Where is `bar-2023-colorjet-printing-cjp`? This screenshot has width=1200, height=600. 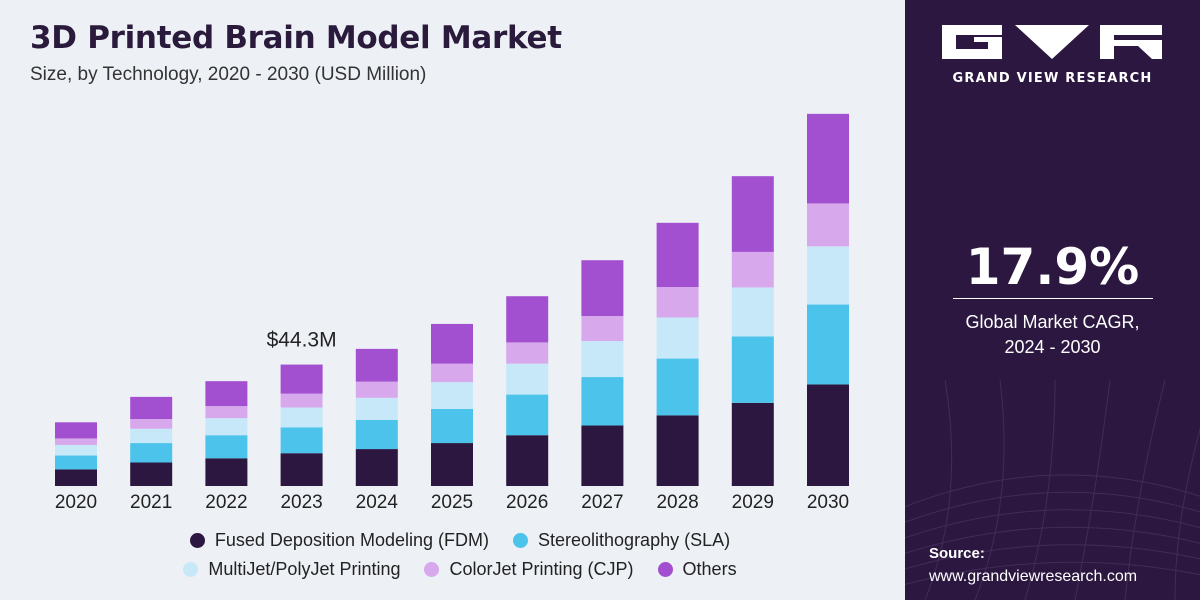
bar-2023-colorjet-printing-cjp is located at coordinates (301, 400).